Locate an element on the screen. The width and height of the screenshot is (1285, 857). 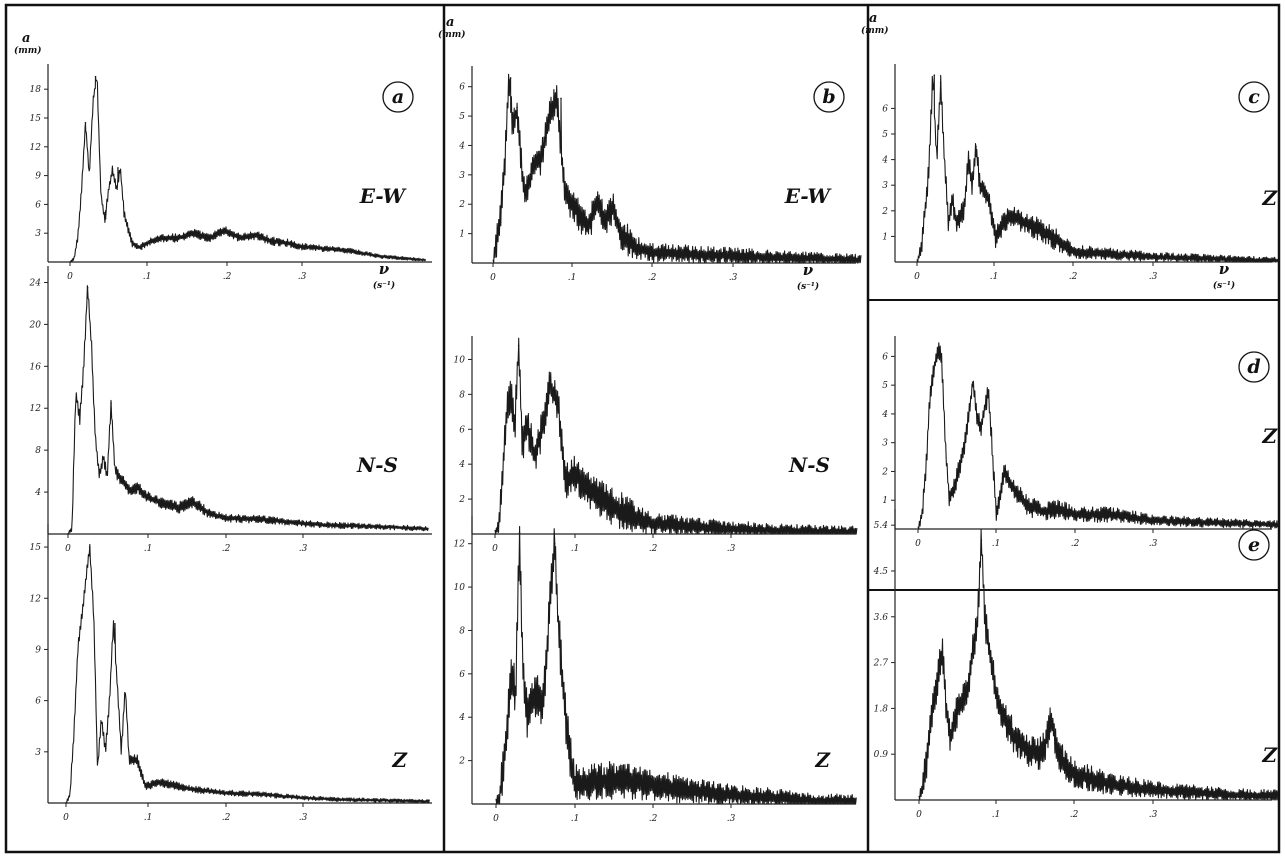
c-z-x-tick-label: .1 is located at coordinates (994, 277).